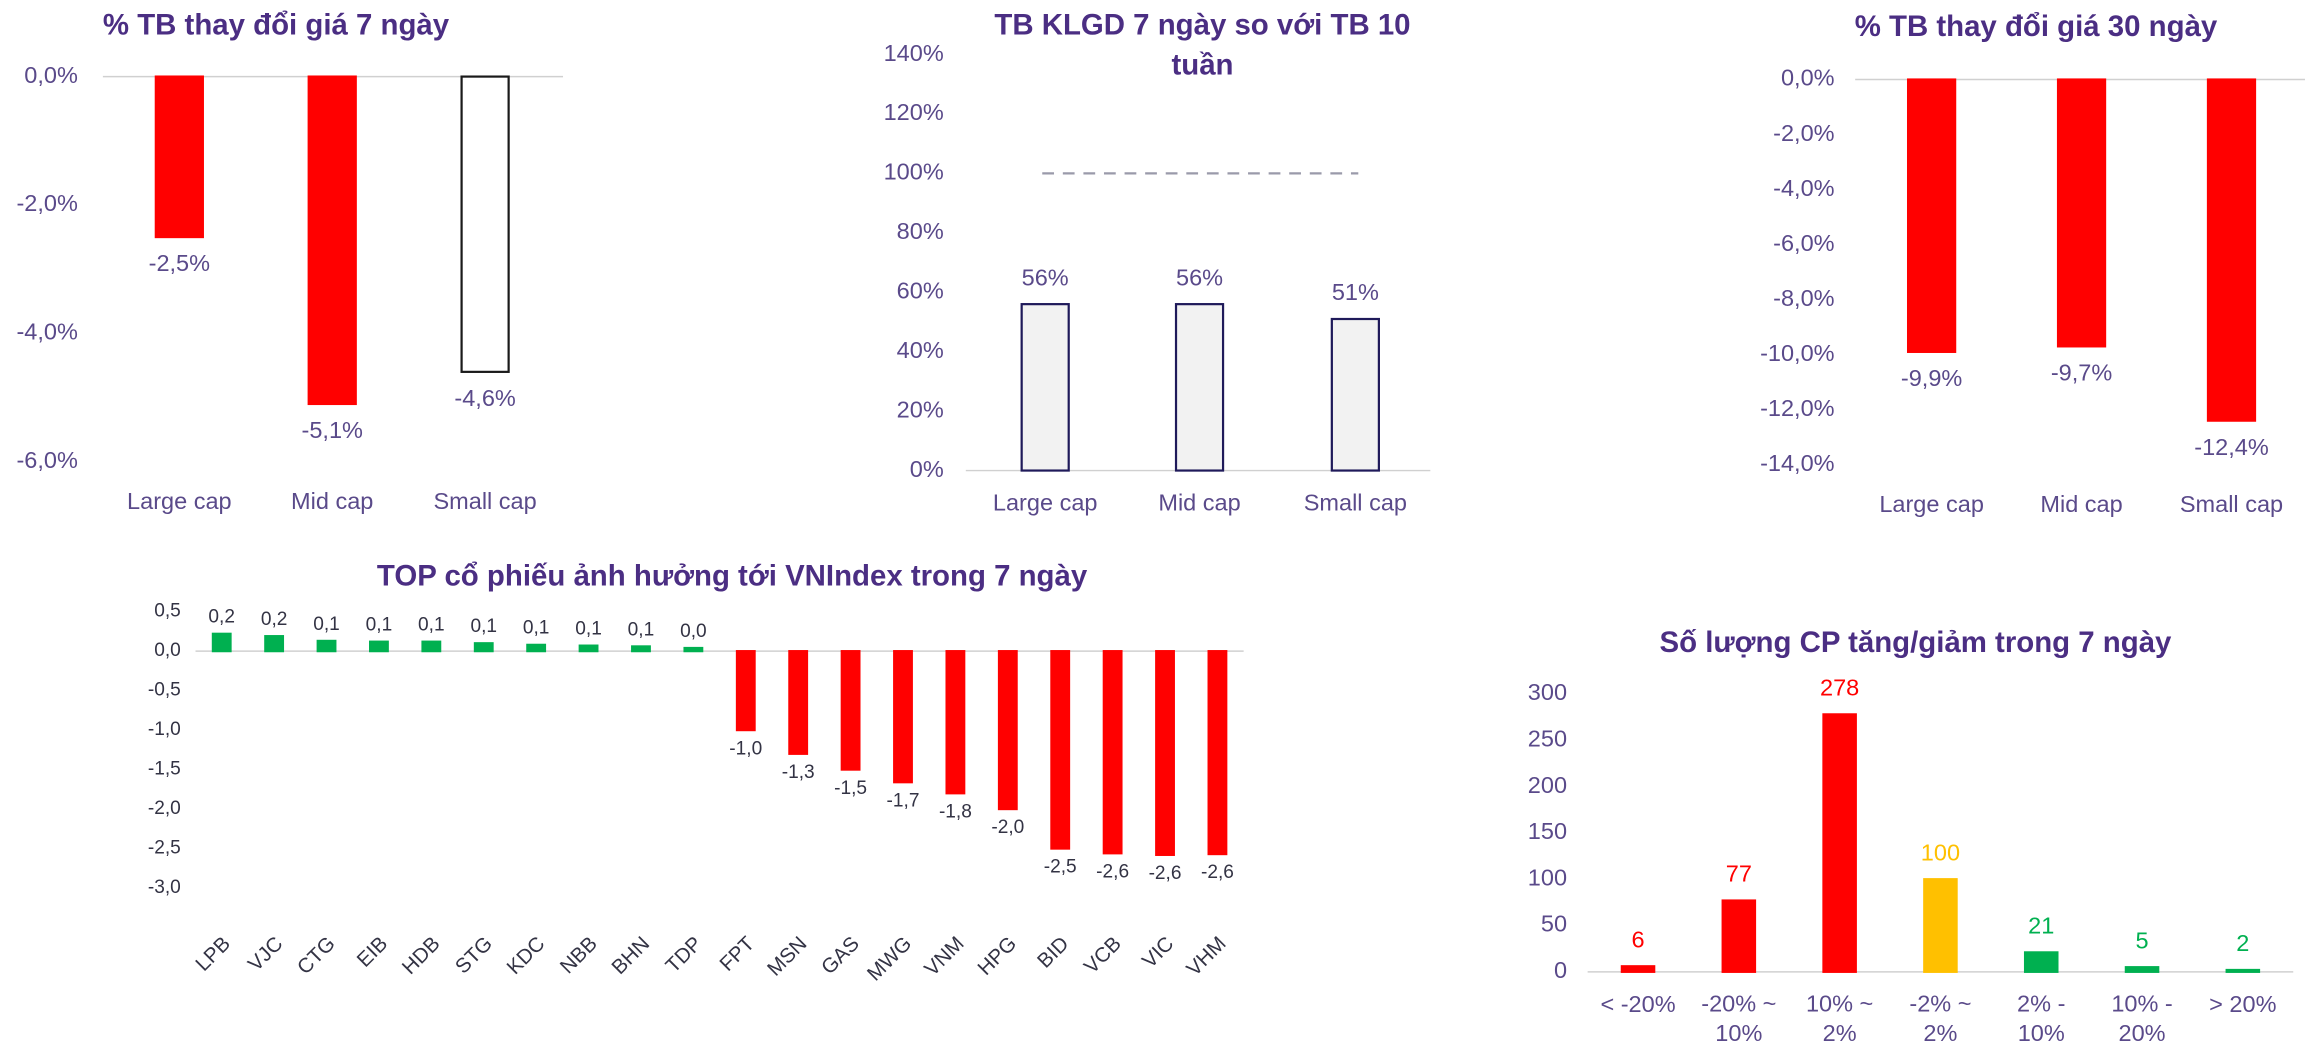  What do you see at coordinates (266, 954) in the screenshot?
I see `x-tick-label: VJC` at bounding box center [266, 954].